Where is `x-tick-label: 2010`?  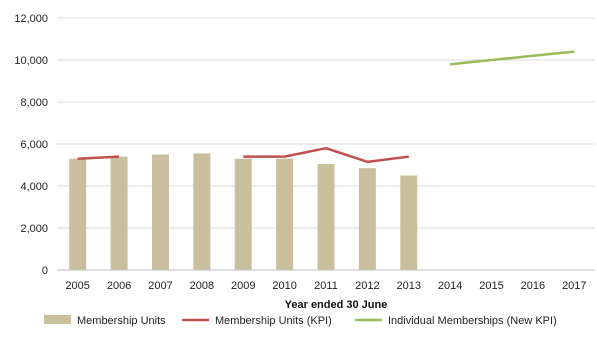 x-tick-label: 2010 is located at coordinates (284, 286).